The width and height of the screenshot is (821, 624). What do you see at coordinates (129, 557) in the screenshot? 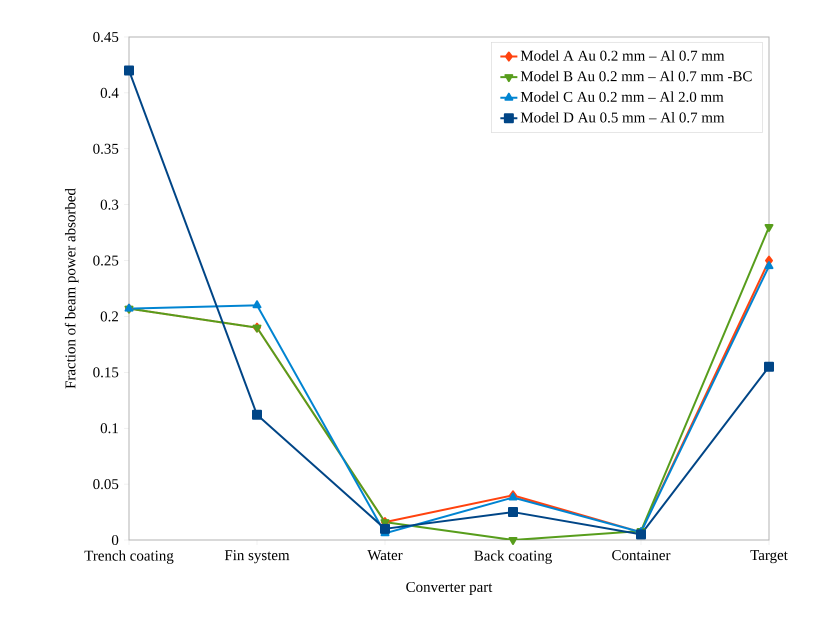
I see `x-tick-label: Trench coating` at bounding box center [129, 557].